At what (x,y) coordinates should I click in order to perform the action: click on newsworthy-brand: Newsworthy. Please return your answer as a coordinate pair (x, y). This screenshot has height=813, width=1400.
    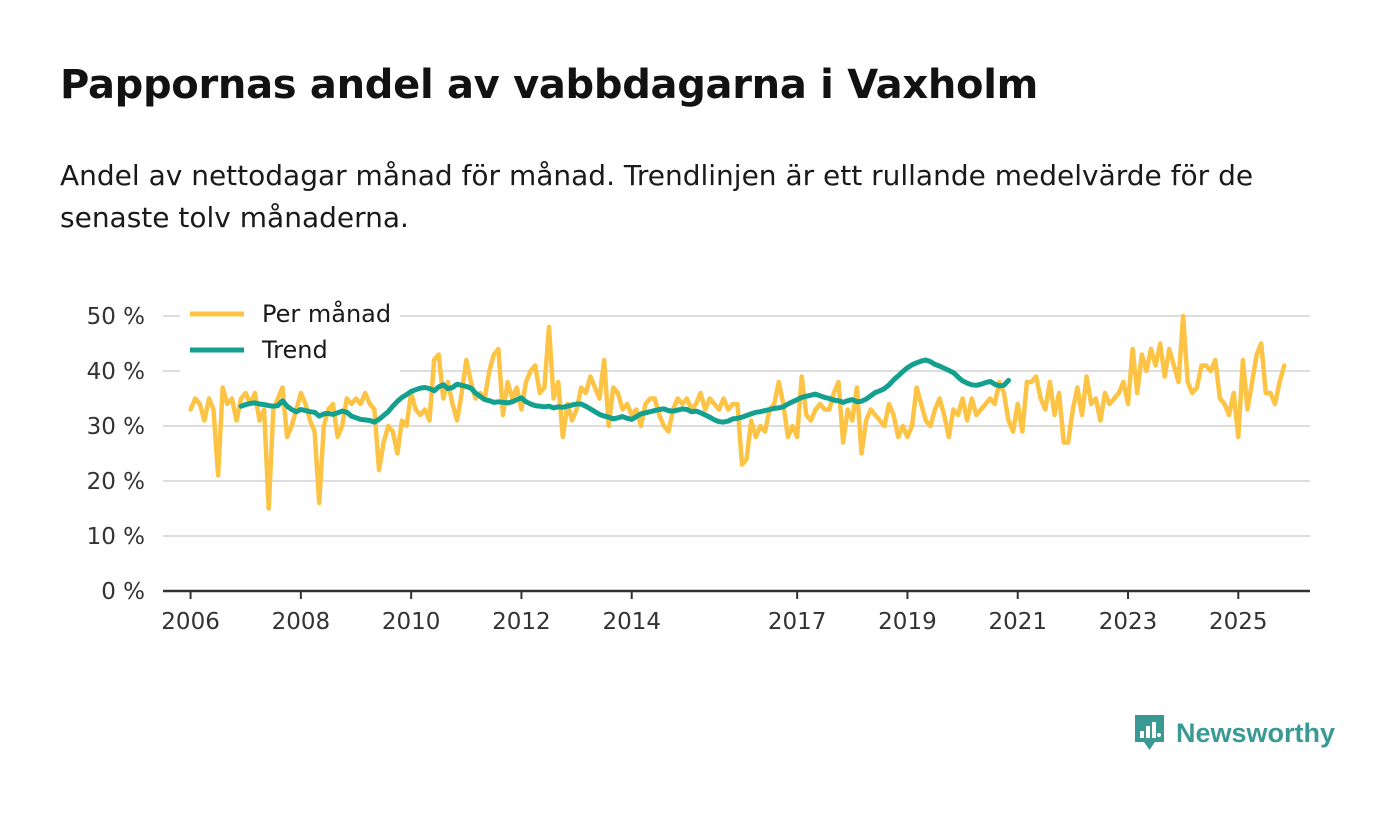
    Looking at the image, I should click on (1234, 733).